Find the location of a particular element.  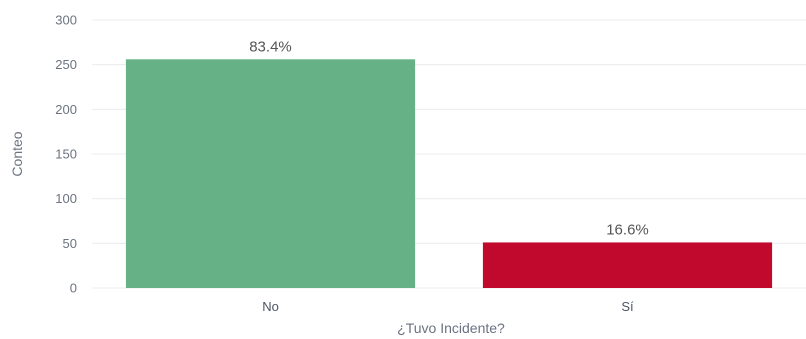

y-tick-label: 100 is located at coordinates (66, 198).